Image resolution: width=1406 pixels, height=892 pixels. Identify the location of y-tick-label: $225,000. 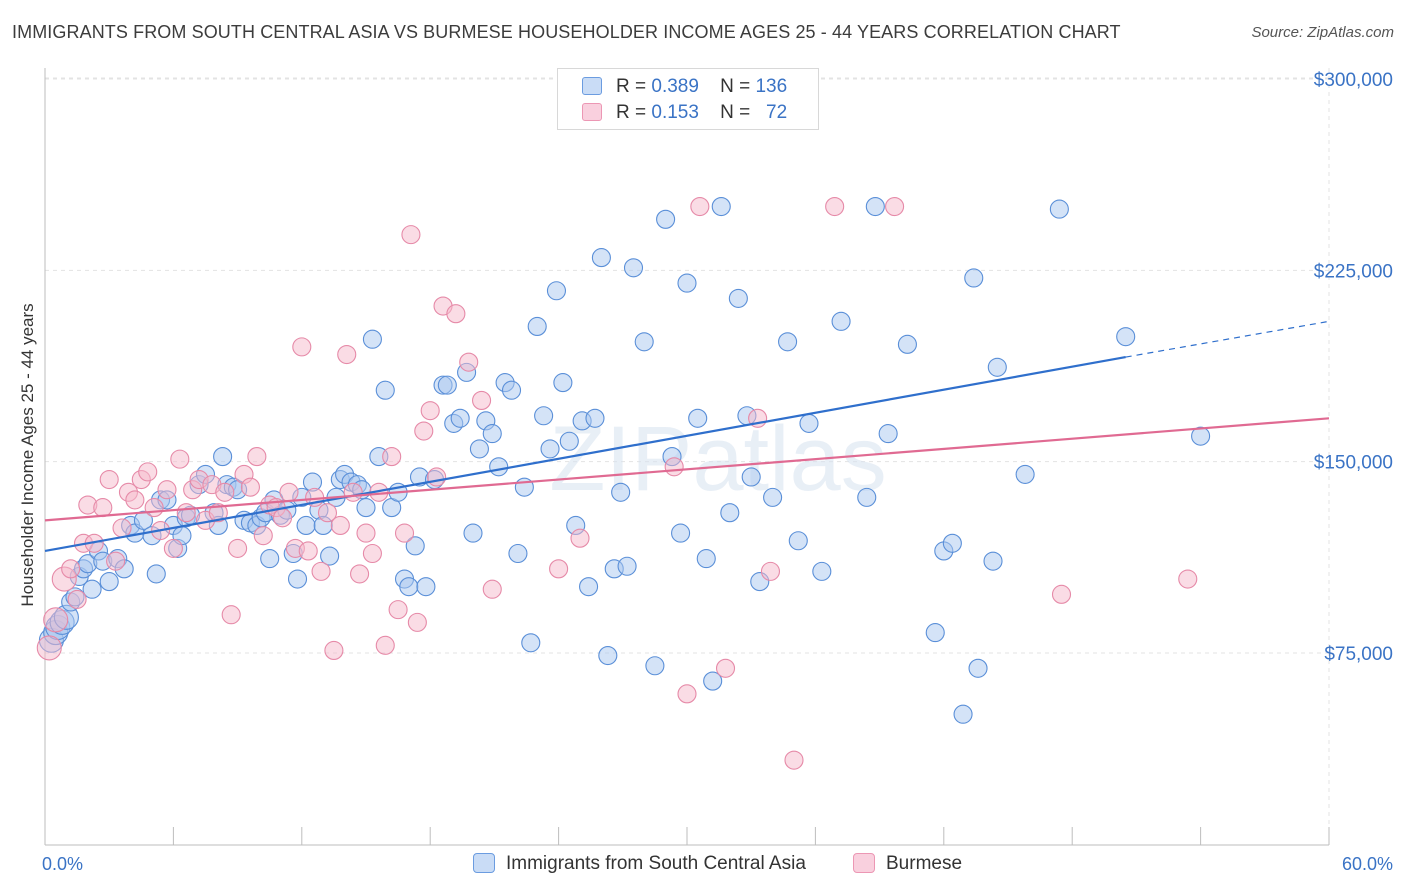
(1353, 271).